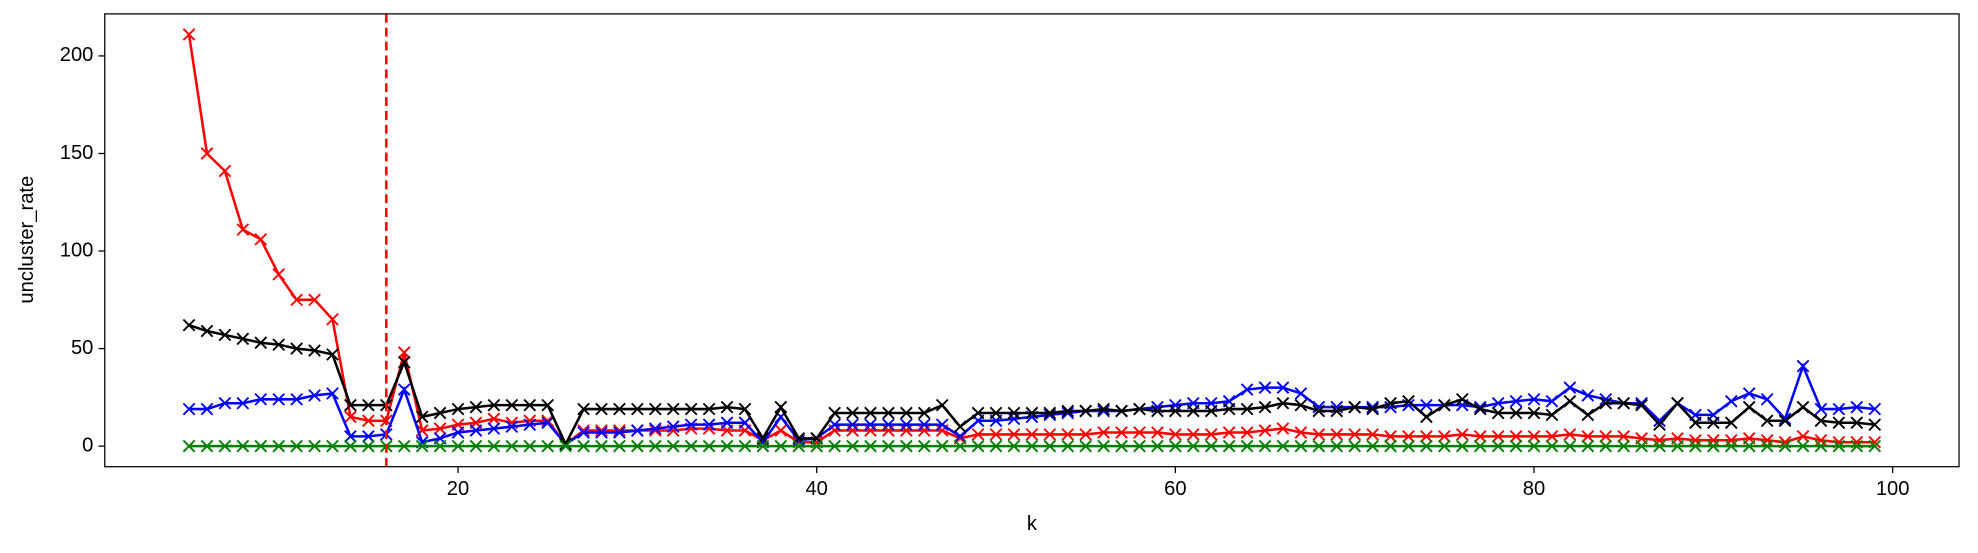  I want to click on x-tick-label: 80, so click(1534, 489).